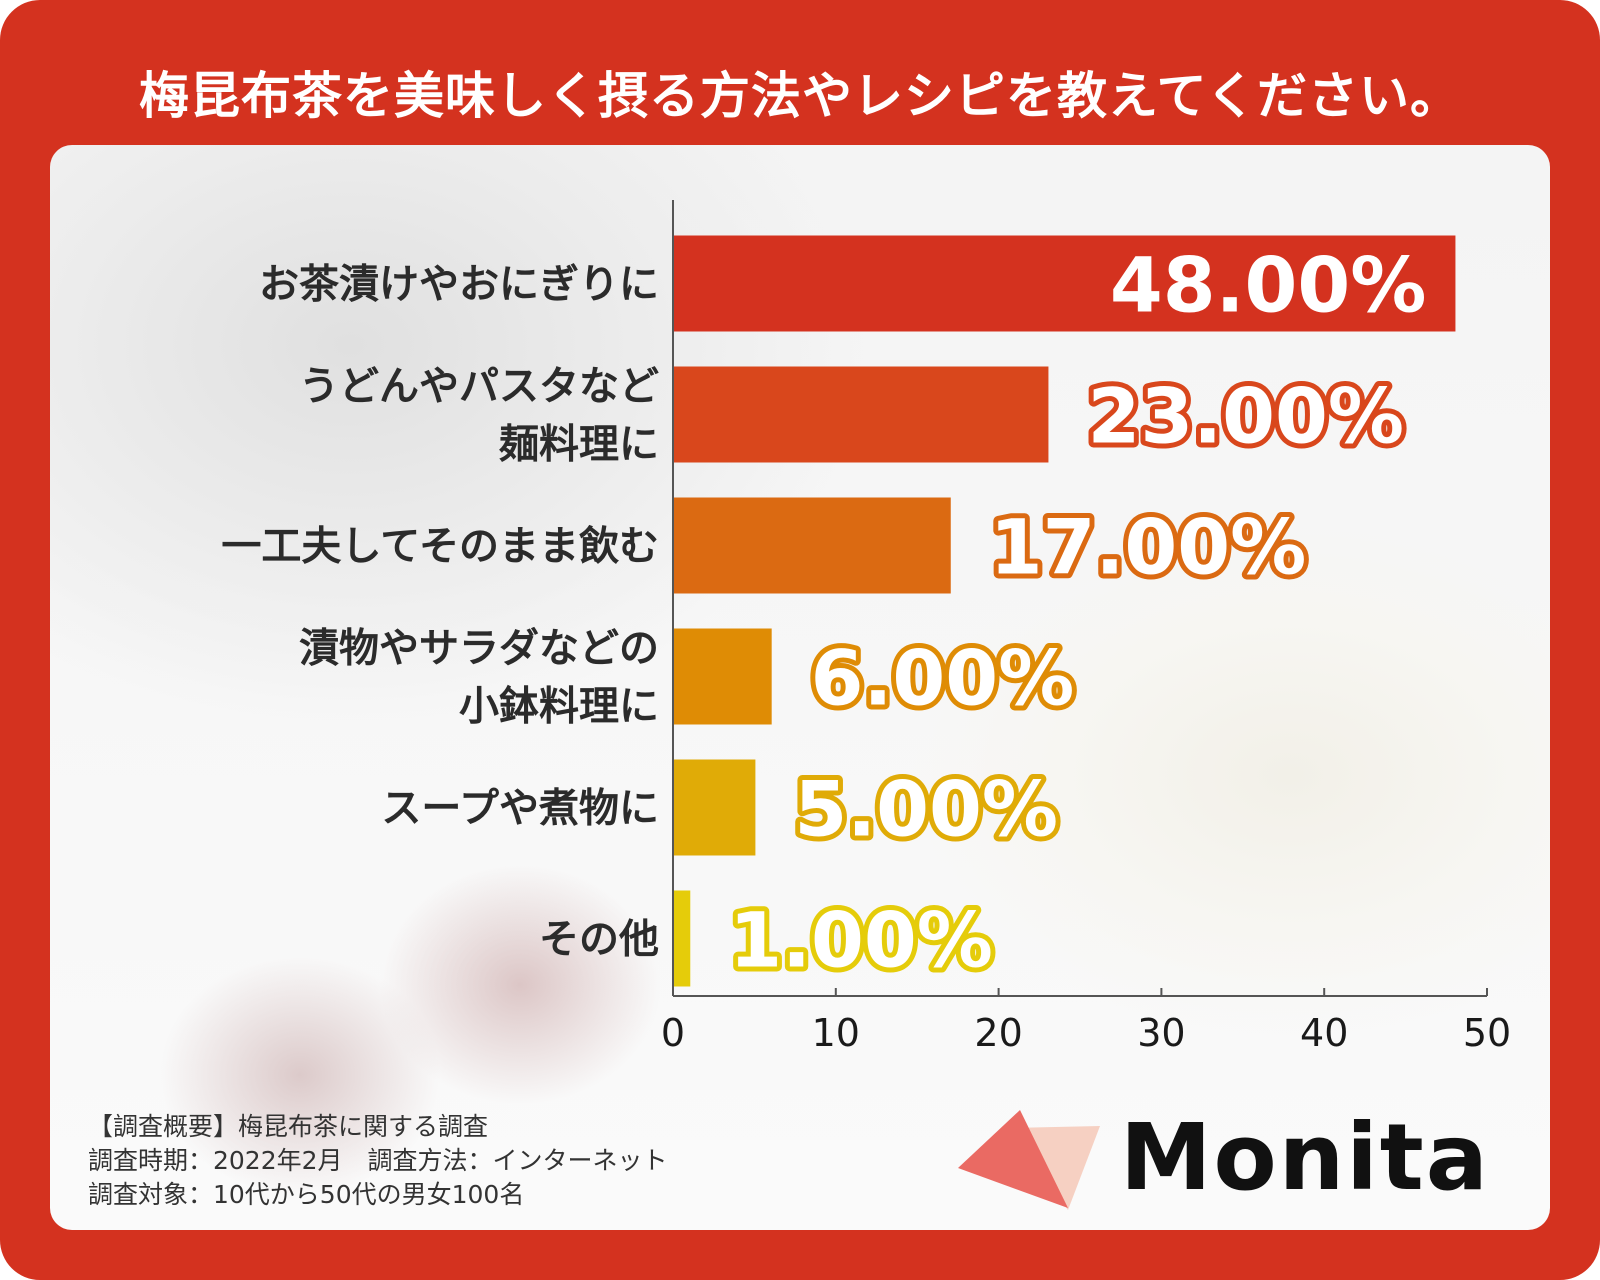 Image resolution: width=1600 pixels, height=1280 pixels. Describe the element at coordinates (288, 1126) in the screenshot. I see `survey-summary-line-1: 【調査概要】梅昆布茶に関する調査` at that location.